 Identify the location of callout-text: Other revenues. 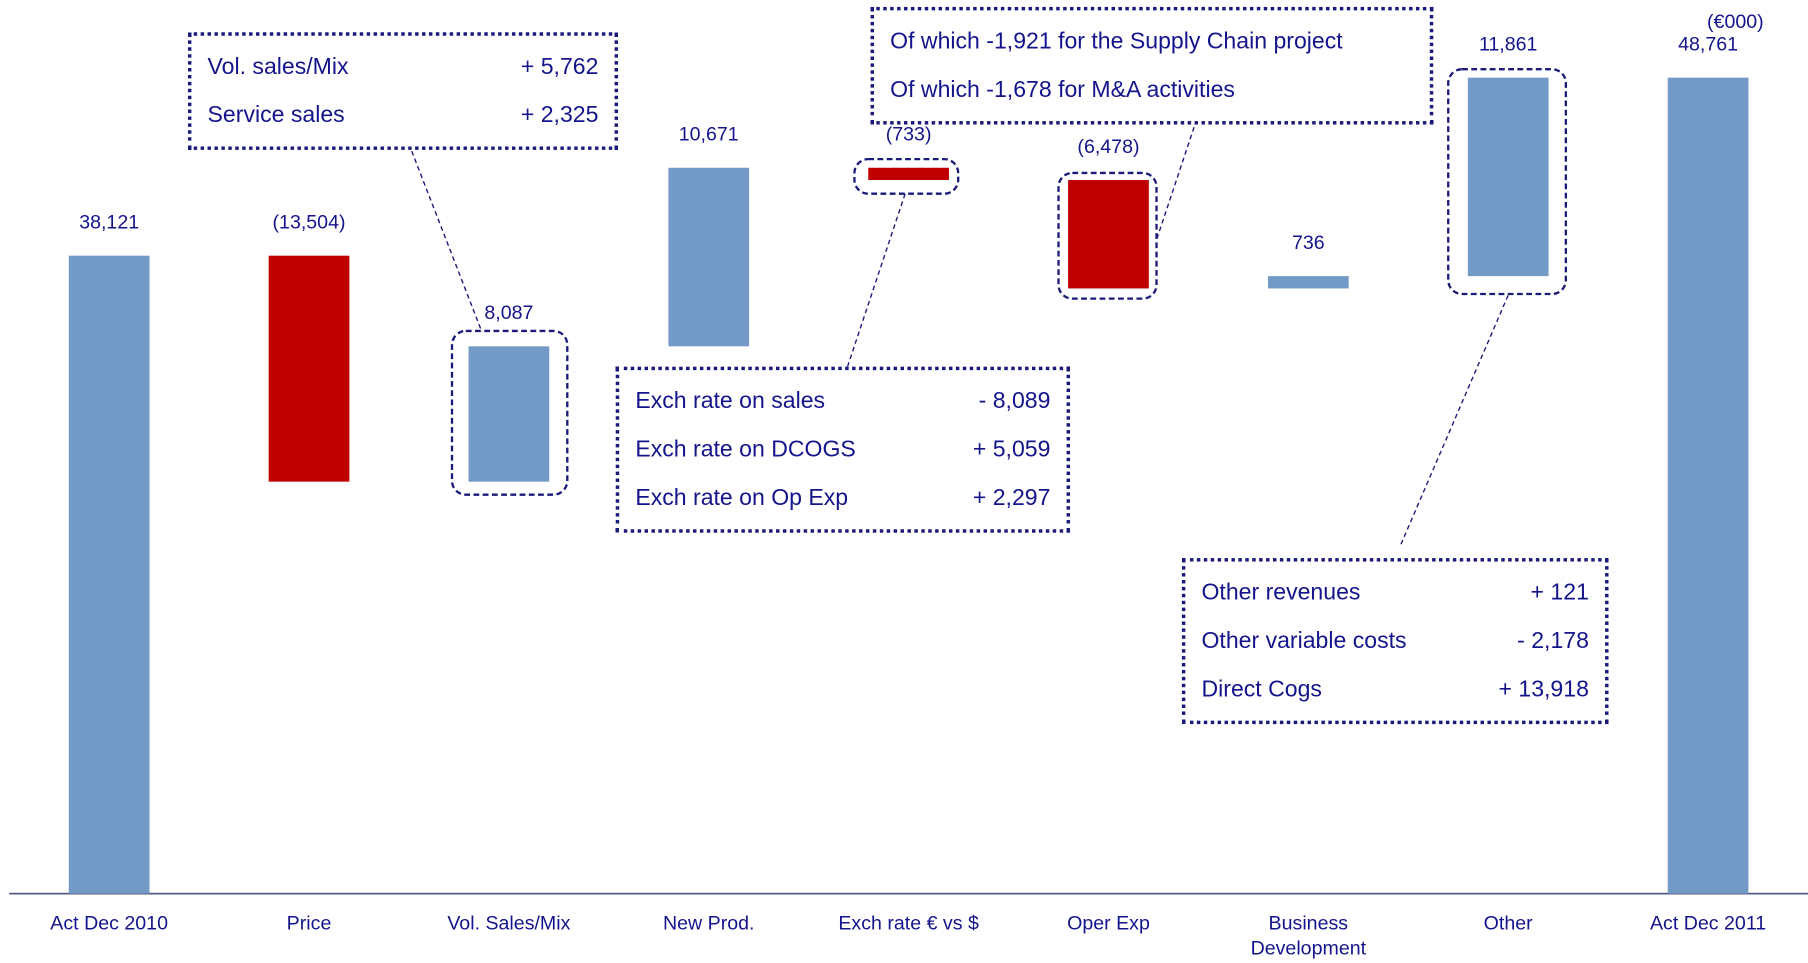
(1281, 592).